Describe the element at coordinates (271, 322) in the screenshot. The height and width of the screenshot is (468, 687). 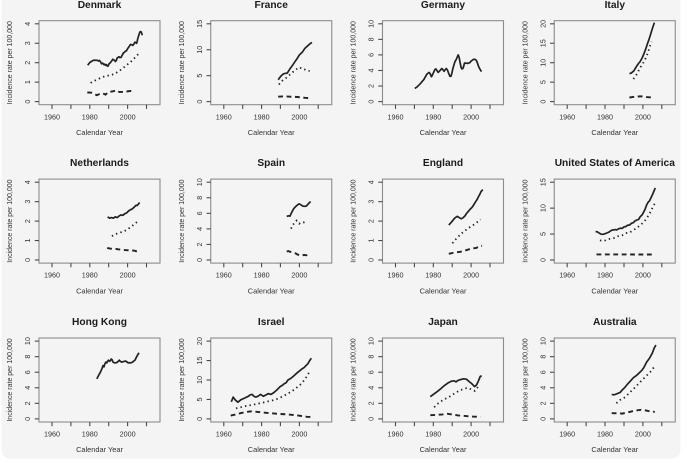
I see `svg-text: Israel` at that location.